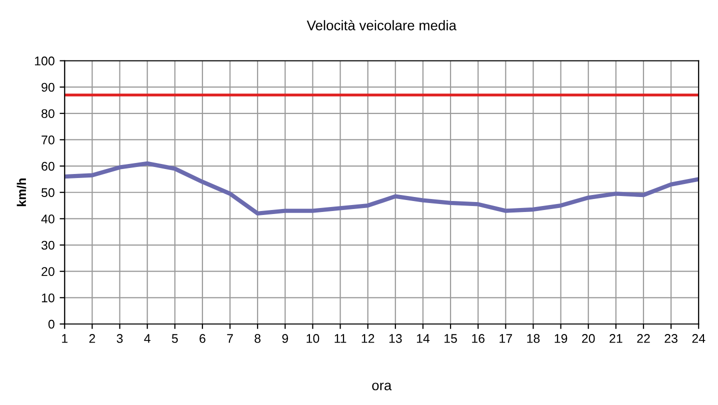 The image size is (718, 405). Describe the element at coordinates (48, 113) in the screenshot. I see `y-tick-label: 80` at that location.